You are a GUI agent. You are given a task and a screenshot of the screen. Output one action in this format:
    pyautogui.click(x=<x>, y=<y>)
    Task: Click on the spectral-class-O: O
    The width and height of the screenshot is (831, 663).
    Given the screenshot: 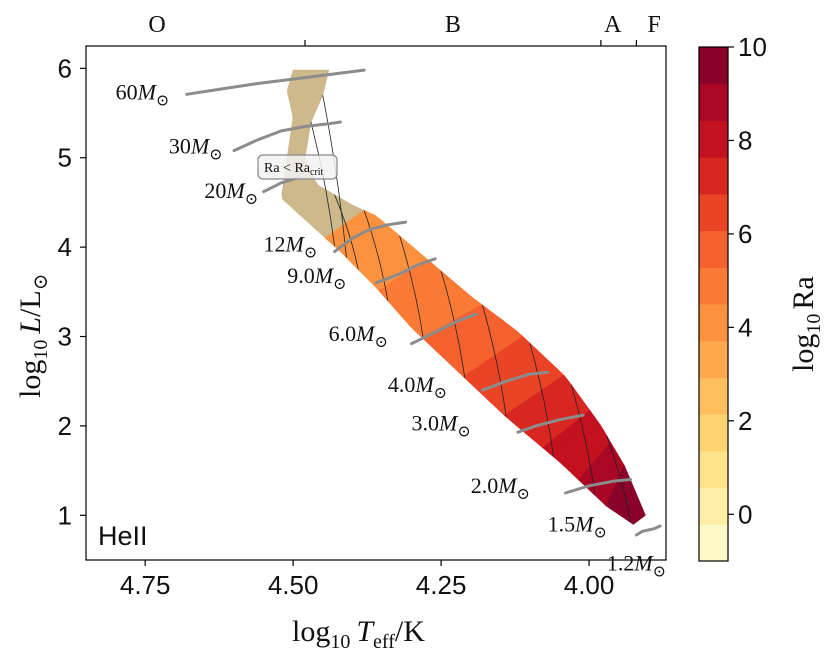 What is the action you would take?
    pyautogui.click(x=156, y=25)
    